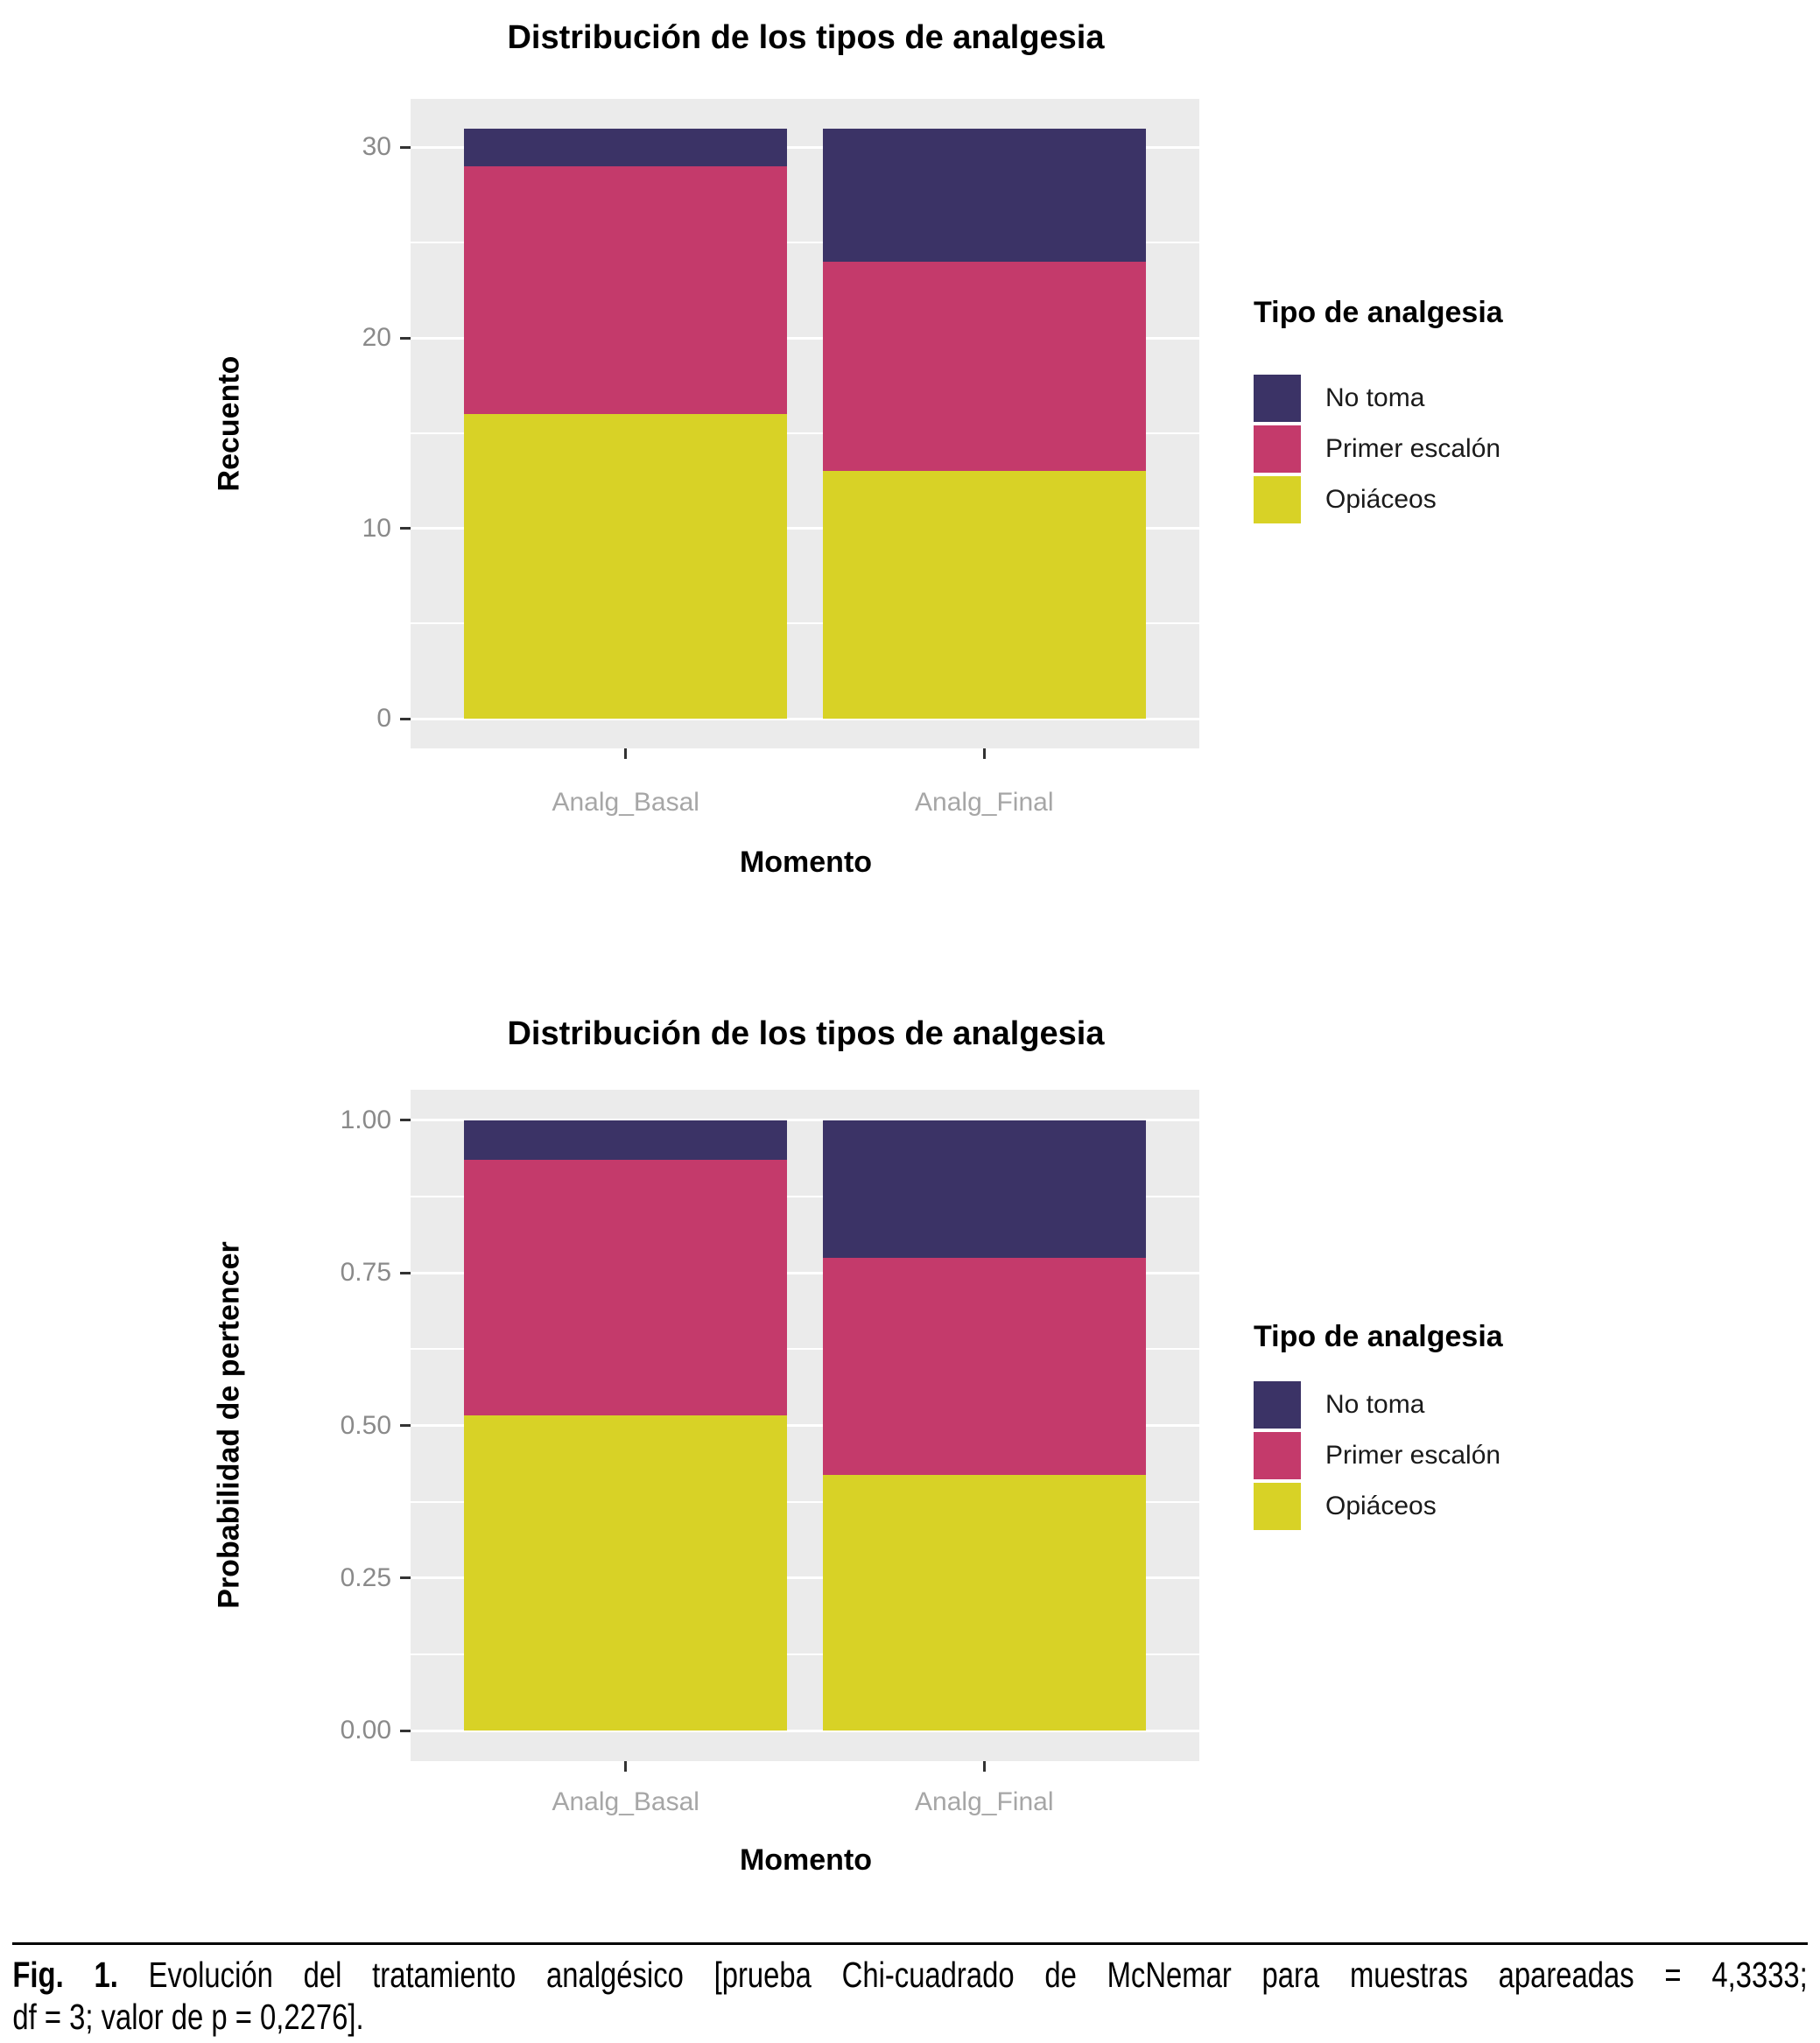 This screenshot has width=1820, height=2043. Describe the element at coordinates (383, 719) in the screenshot. I see `y-tick-label: 0` at that location.